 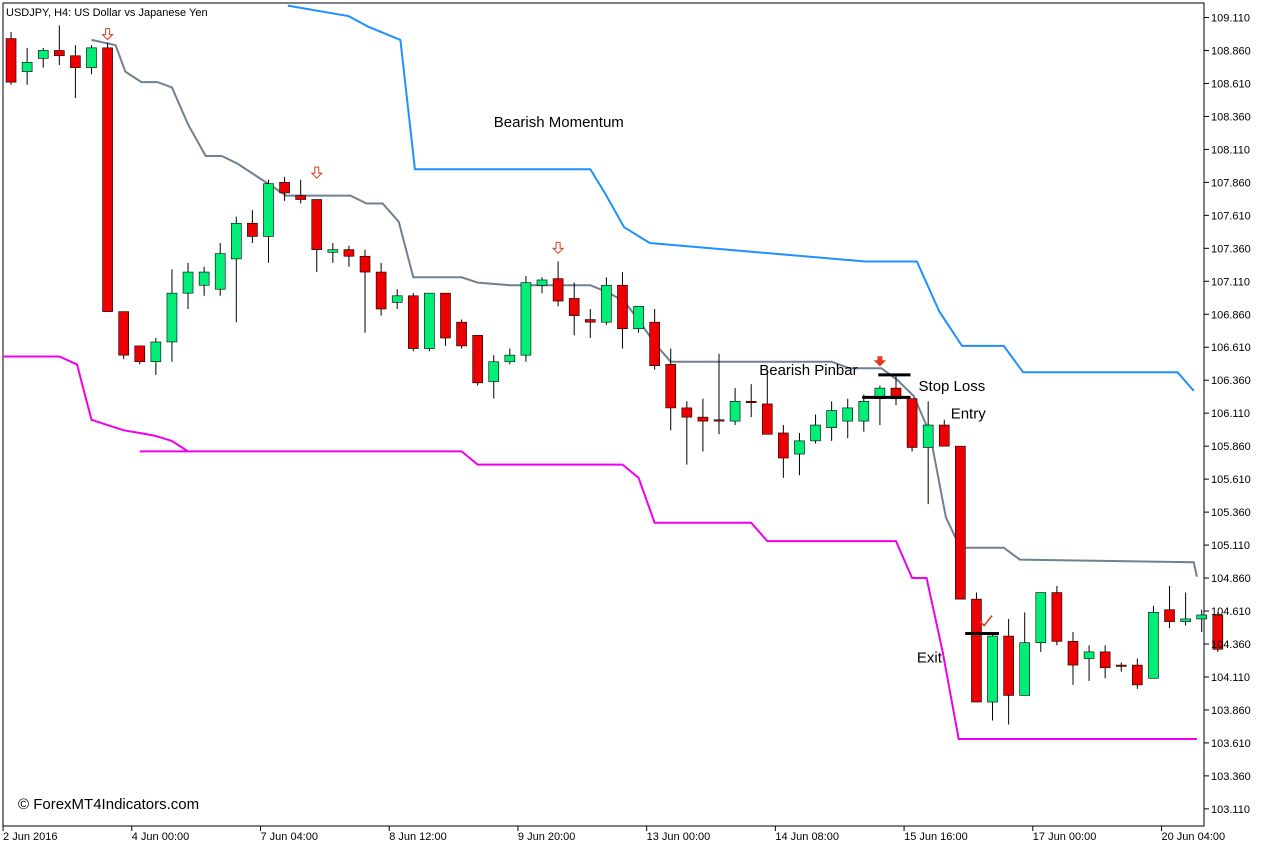 What do you see at coordinates (1231, 84) in the screenshot?
I see `y-tick-label: 108.610` at bounding box center [1231, 84].